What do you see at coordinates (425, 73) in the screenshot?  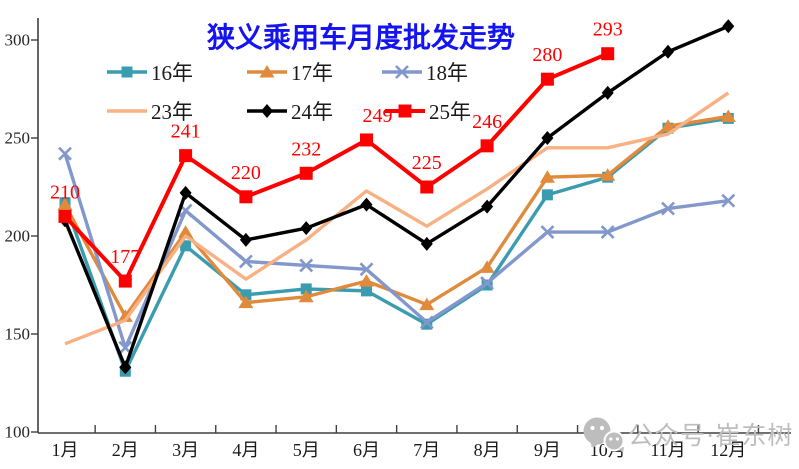 I see `legend-item-18年: 18年` at bounding box center [425, 73].